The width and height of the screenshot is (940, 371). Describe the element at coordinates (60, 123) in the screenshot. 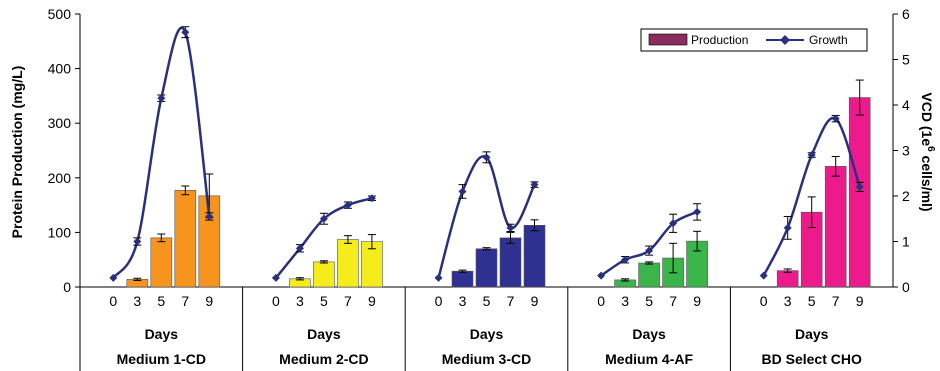

I see `y-tick-label: 300` at that location.